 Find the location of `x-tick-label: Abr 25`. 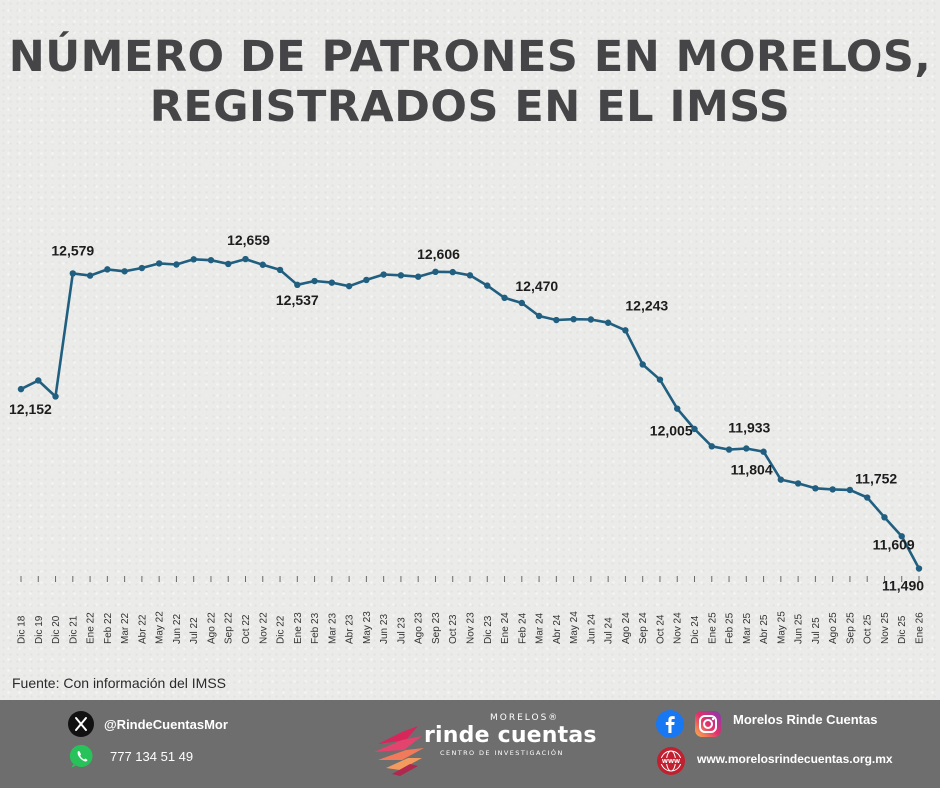

x-tick-label: Abr 25 is located at coordinates (764, 629).